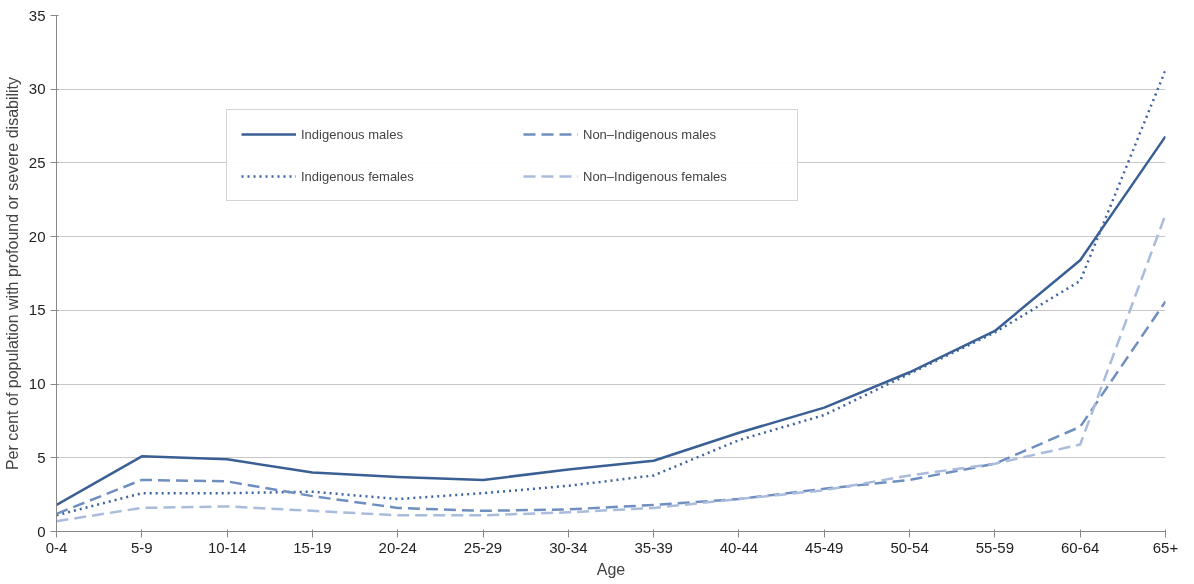 Image resolution: width=1194 pixels, height=584 pixels. Describe the element at coordinates (824, 547) in the screenshot. I see `x-tick-label: 45-49` at that location.